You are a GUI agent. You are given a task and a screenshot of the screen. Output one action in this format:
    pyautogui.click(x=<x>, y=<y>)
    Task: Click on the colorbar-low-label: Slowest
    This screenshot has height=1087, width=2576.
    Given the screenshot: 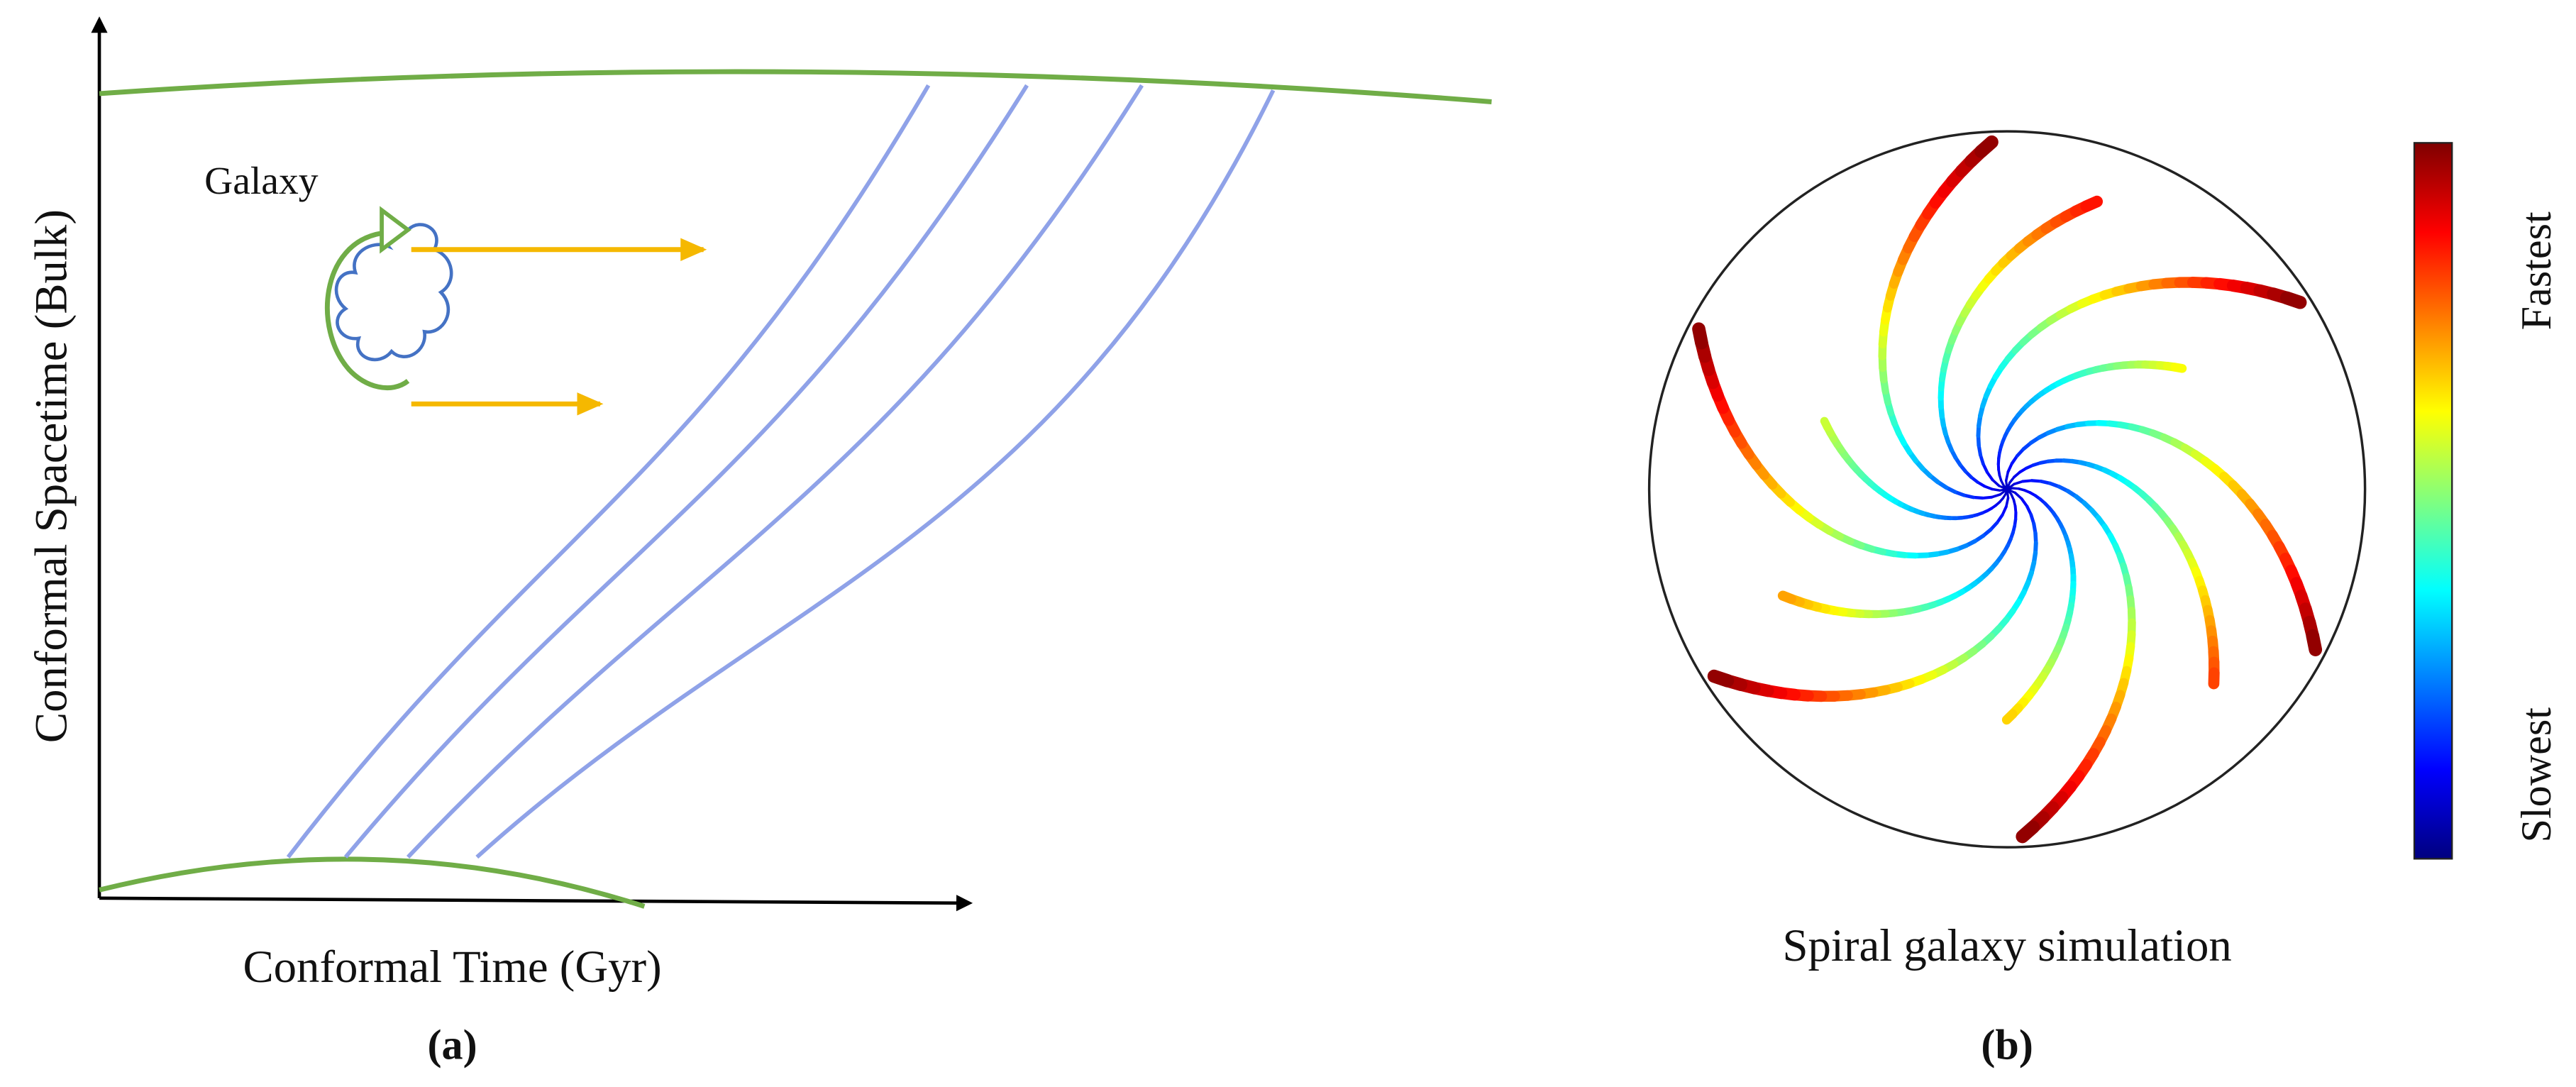 What is the action you would take?
    pyautogui.click(x=2536, y=775)
    